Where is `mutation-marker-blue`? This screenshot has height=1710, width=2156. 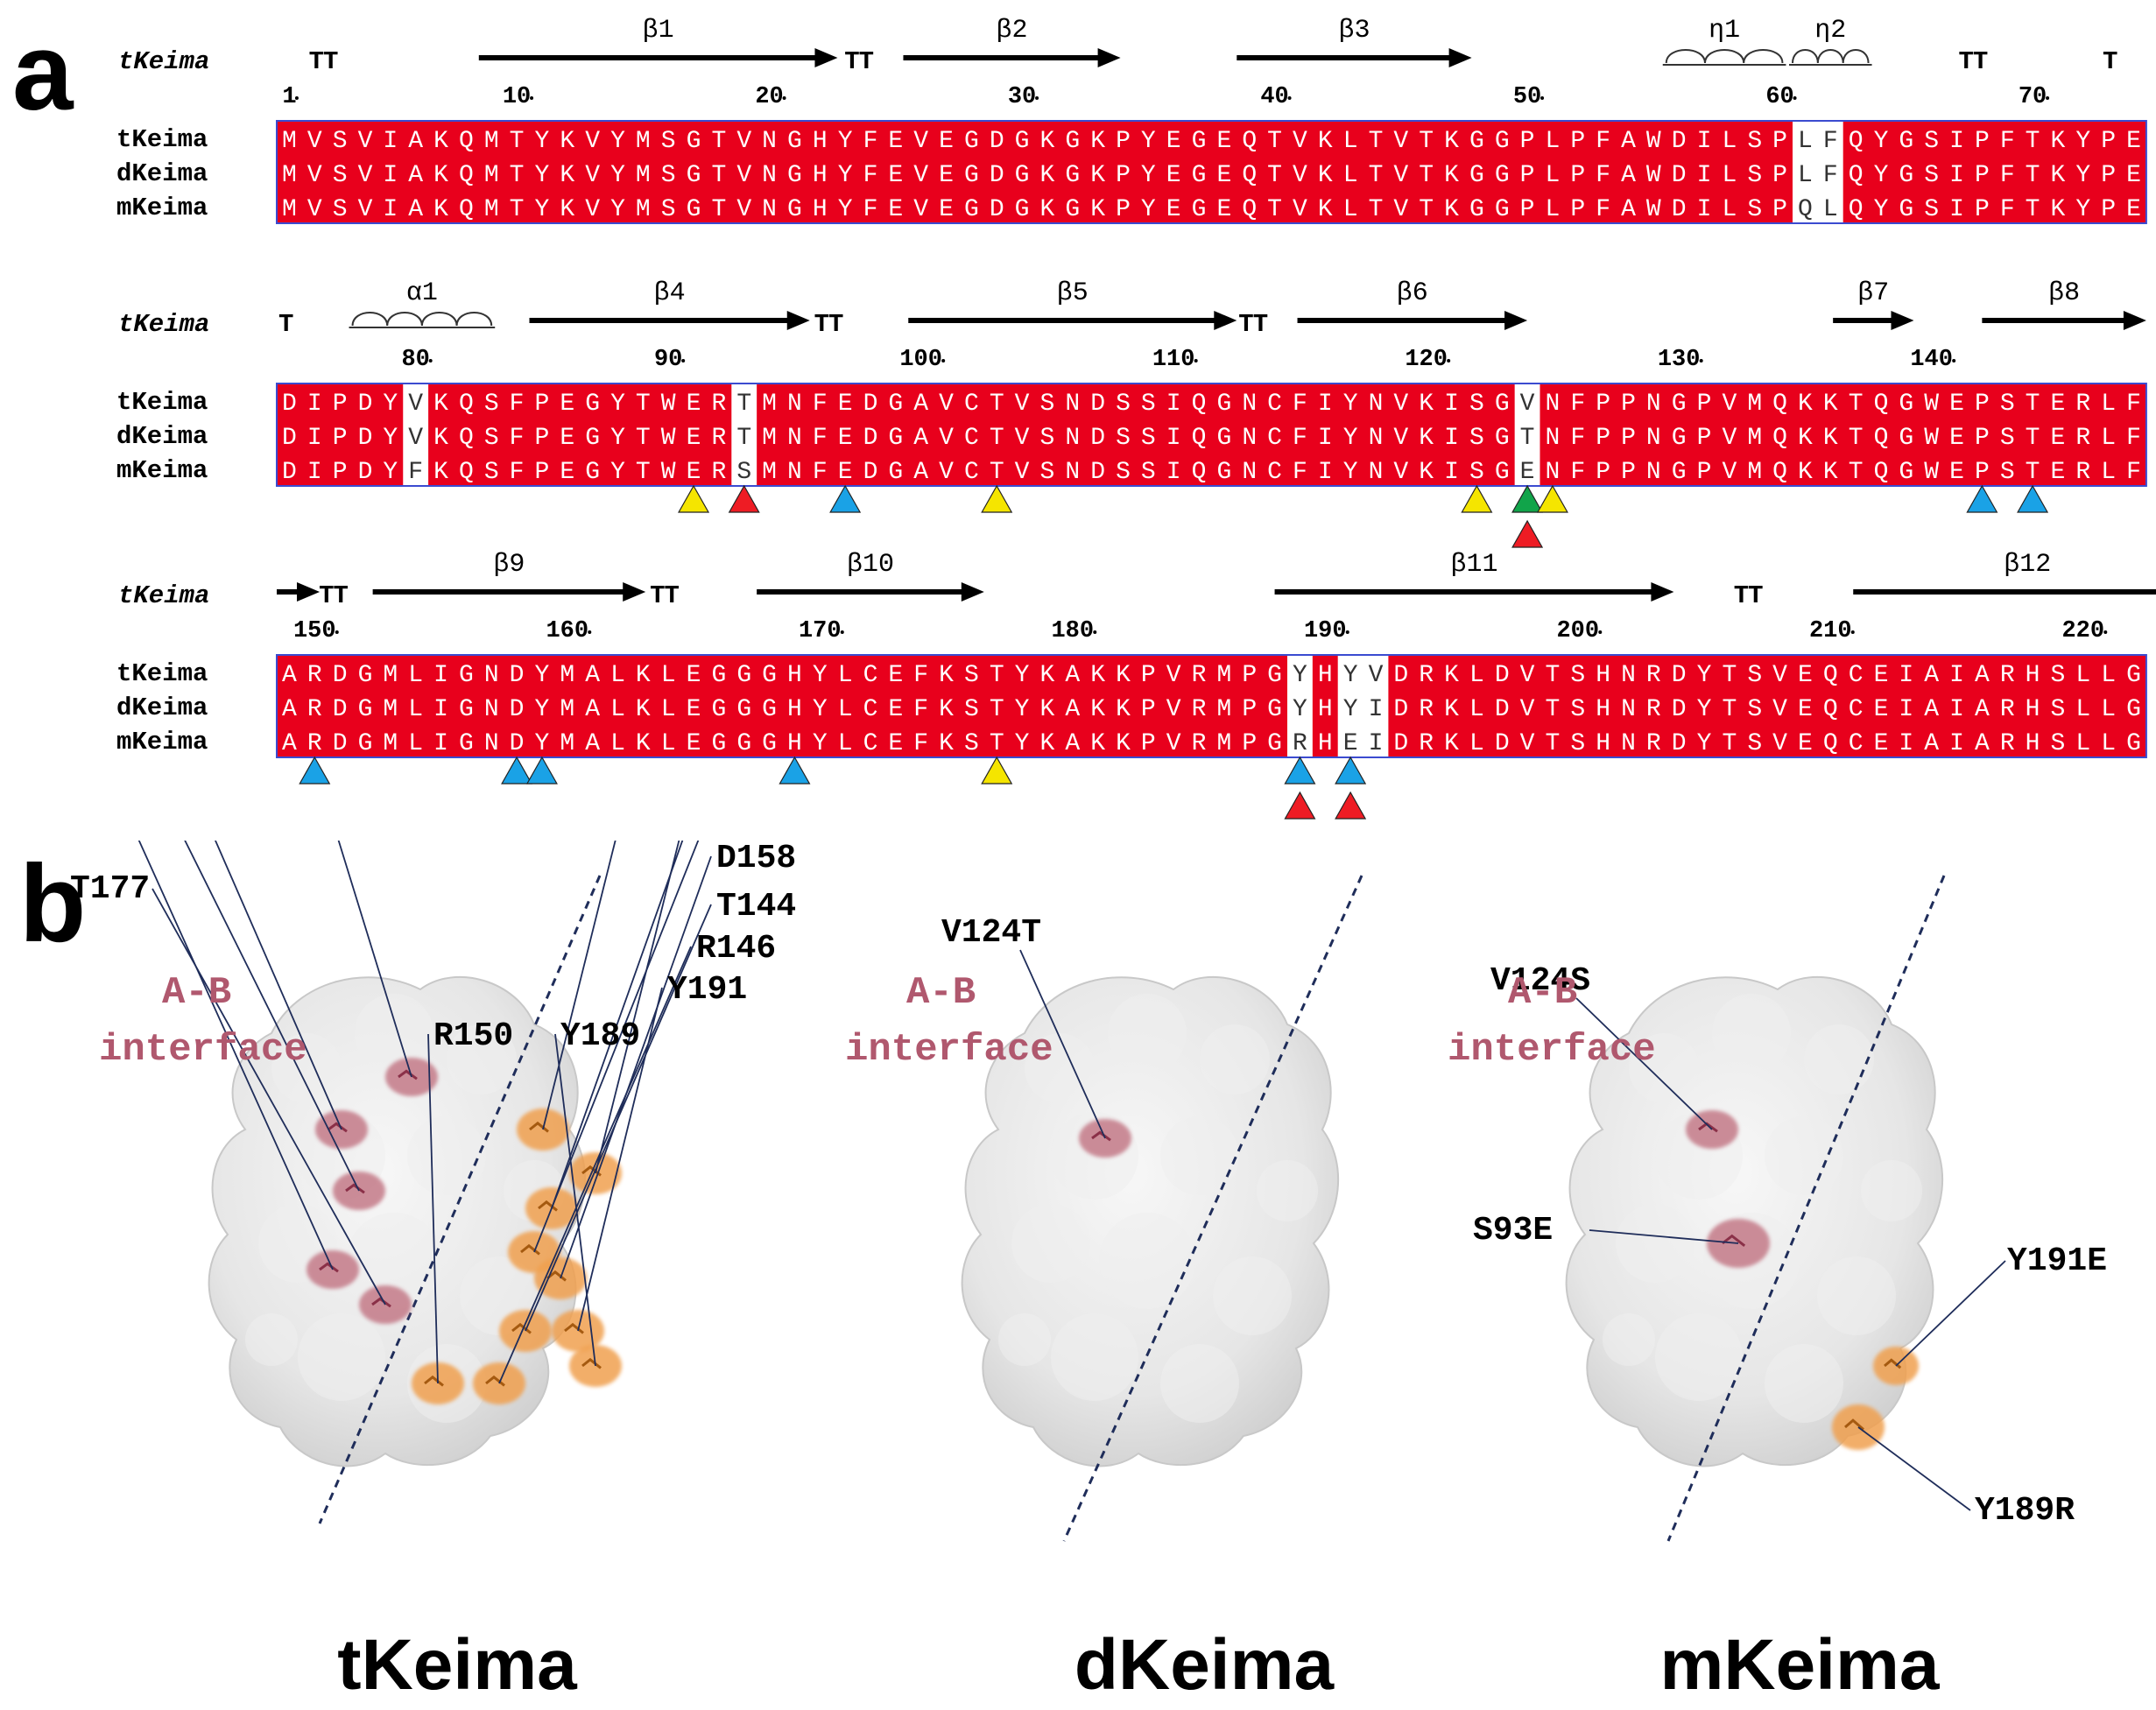
mutation-marker-blue is located at coordinates (1982, 498).